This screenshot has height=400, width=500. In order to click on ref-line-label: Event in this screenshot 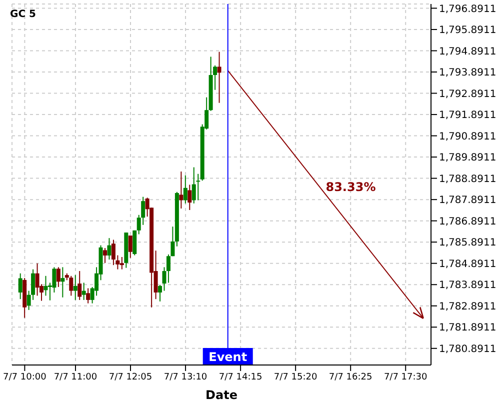, I will do `click(228, 357)`.